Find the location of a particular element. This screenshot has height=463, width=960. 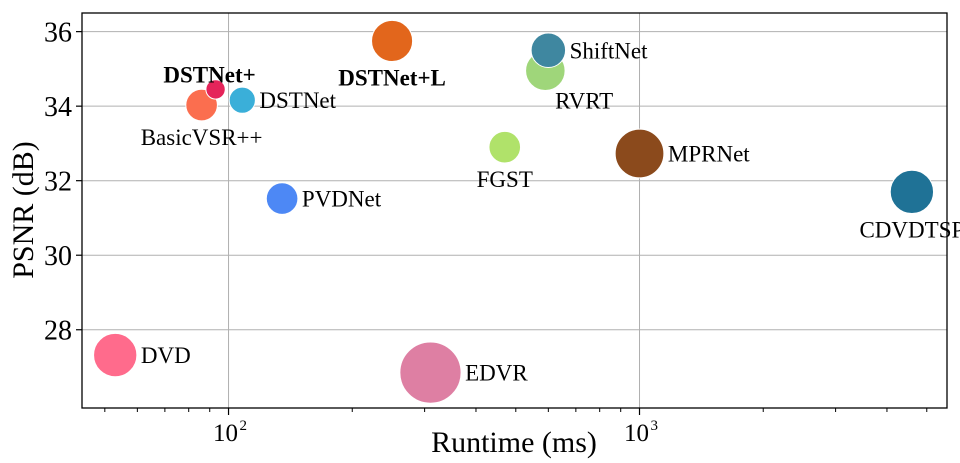

y-tick-label: 34 is located at coordinates (58, 107).